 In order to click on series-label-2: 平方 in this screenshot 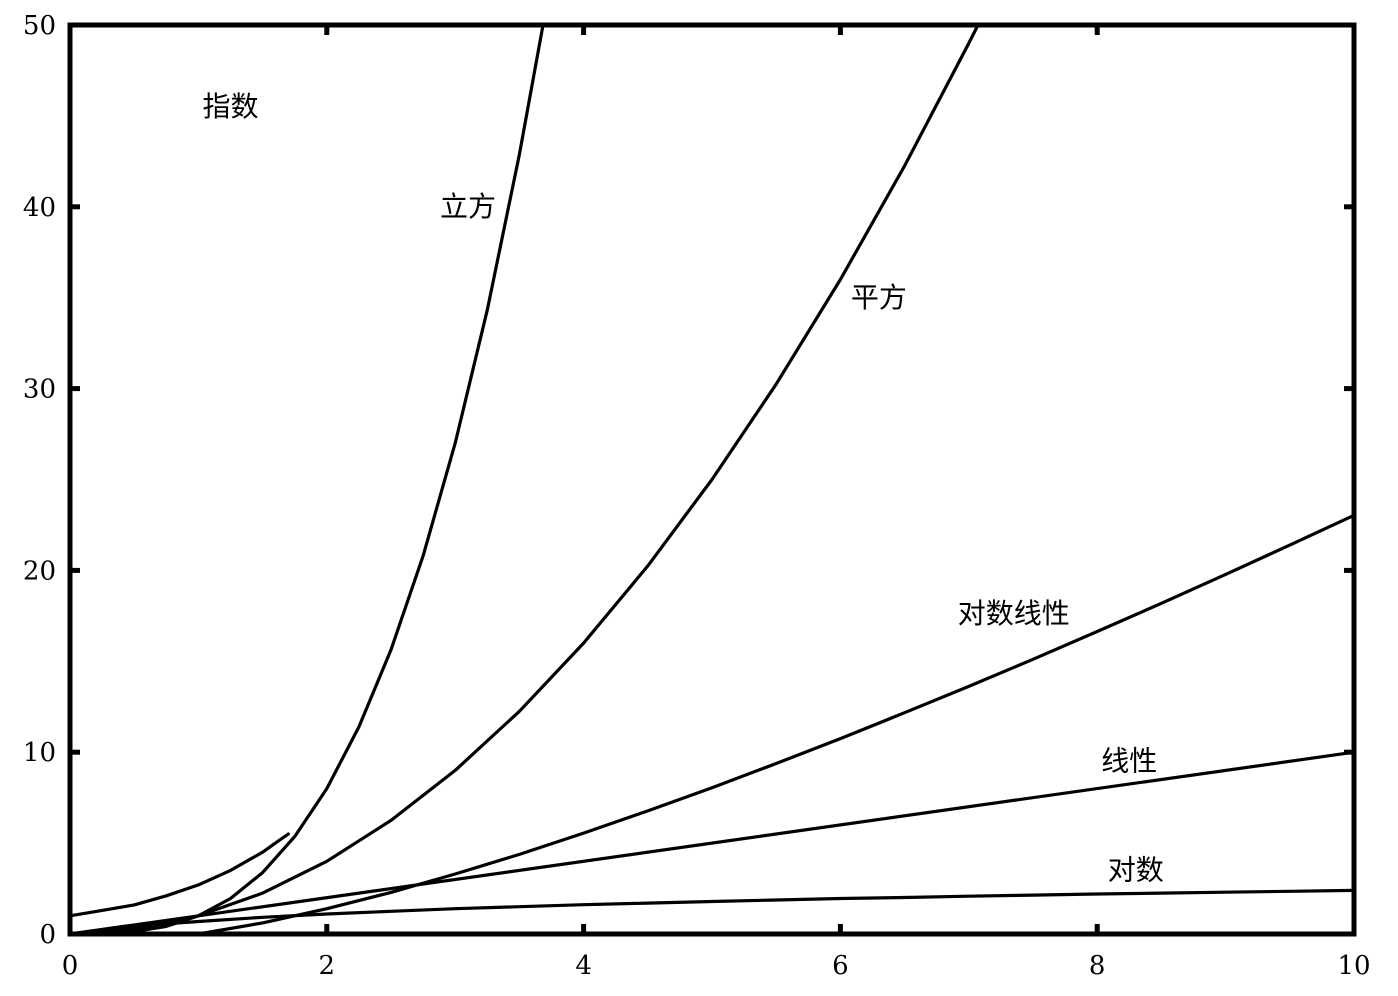, I will do `click(879, 297)`.